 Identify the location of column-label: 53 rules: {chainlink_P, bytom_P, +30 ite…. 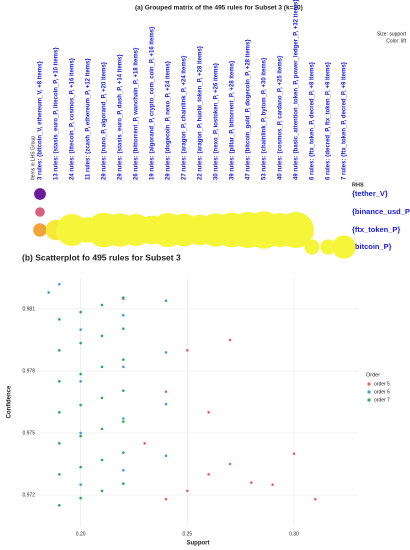
(265, 118).